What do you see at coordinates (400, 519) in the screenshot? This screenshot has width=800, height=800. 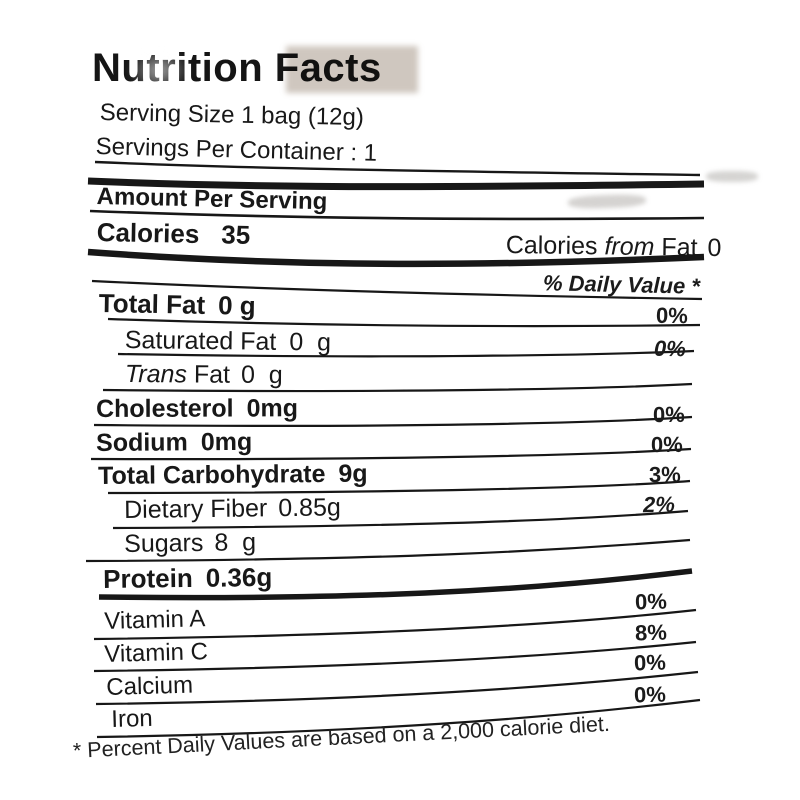 I see `divider-fiber` at bounding box center [400, 519].